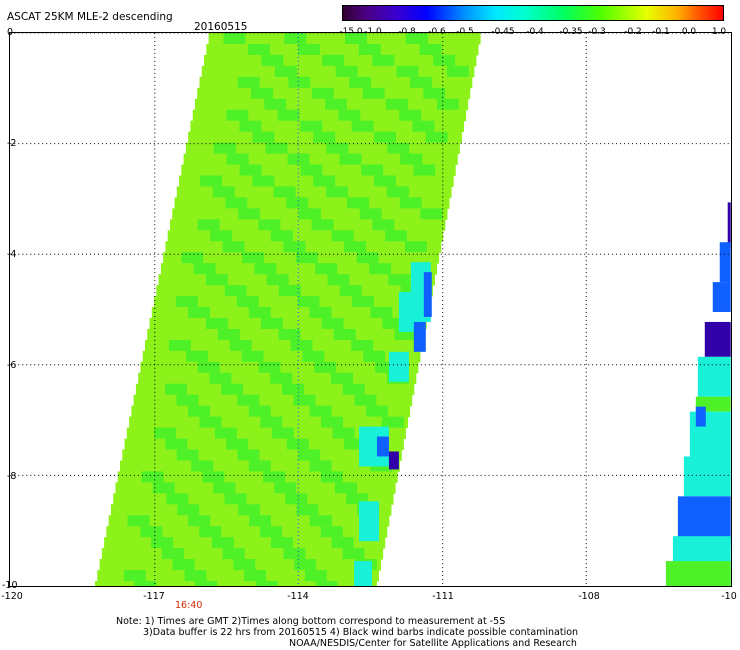 This screenshot has height=650, width=740. Describe the element at coordinates (533, 13) in the screenshot. I see `colorbar` at that location.